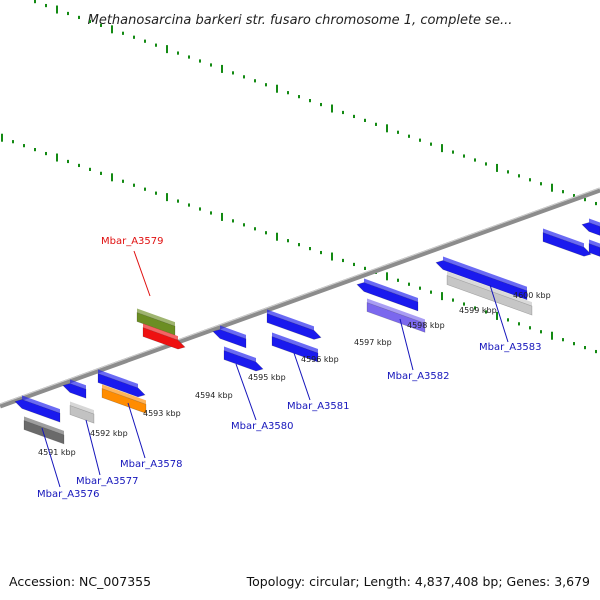 The width and height of the screenshot is (600, 600). I want to click on kbp-label: 4594 kbp, so click(214, 395).